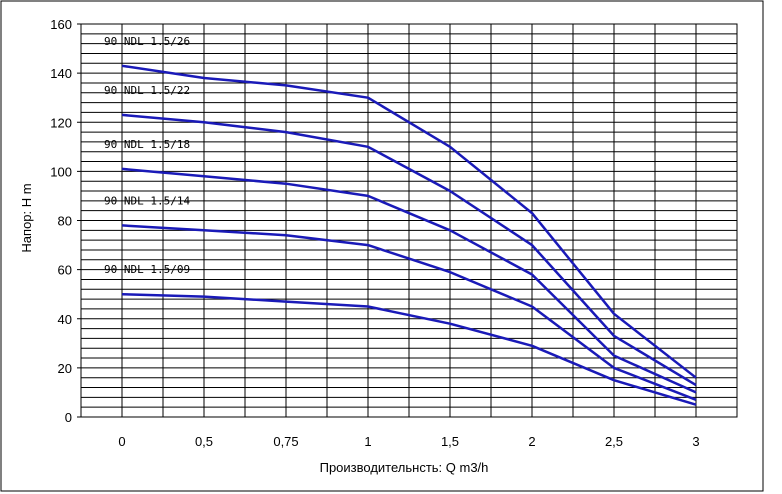  What do you see at coordinates (121, 441) in the screenshot?
I see `x-tick-label: 0` at bounding box center [121, 441].